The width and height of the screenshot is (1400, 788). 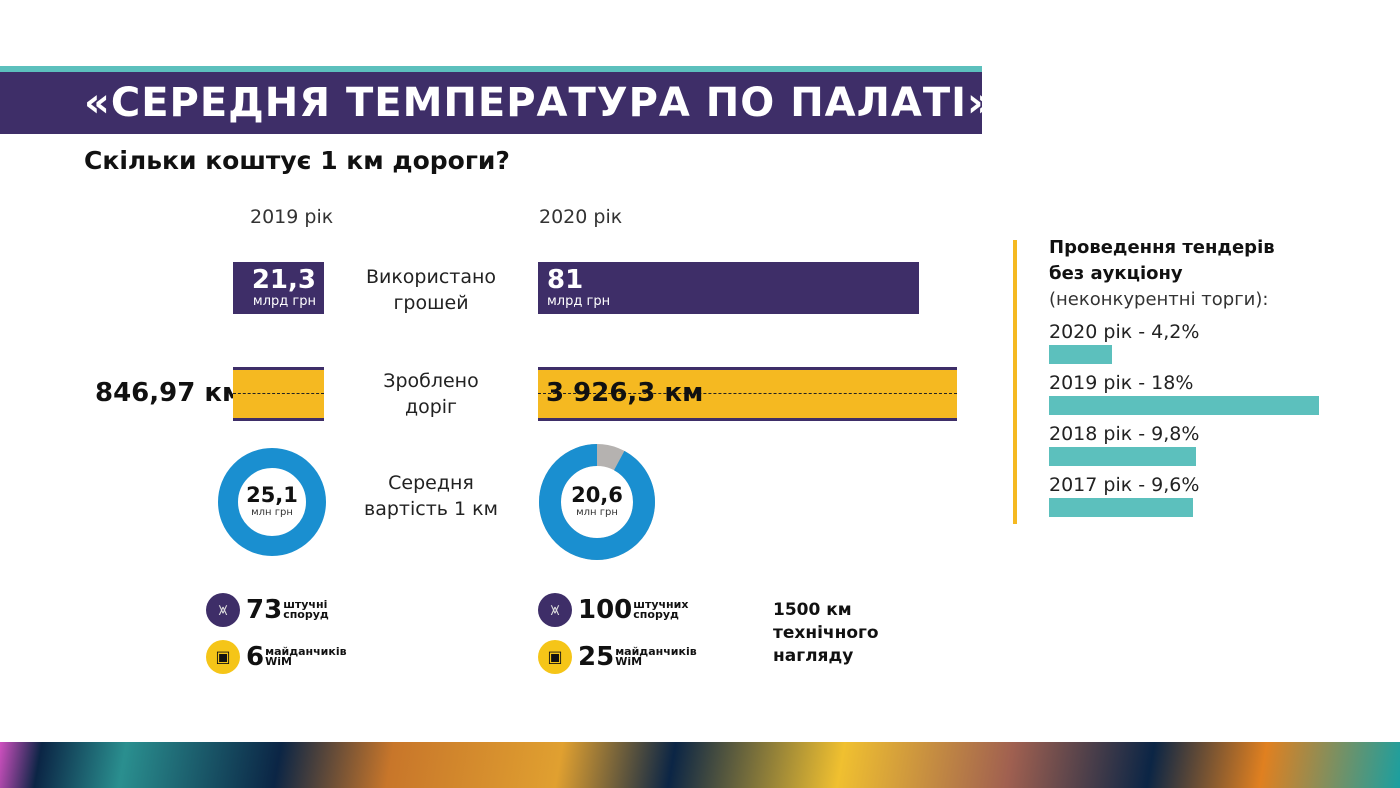 I want to click on money-label: Використано грошей, so click(x=431, y=290).